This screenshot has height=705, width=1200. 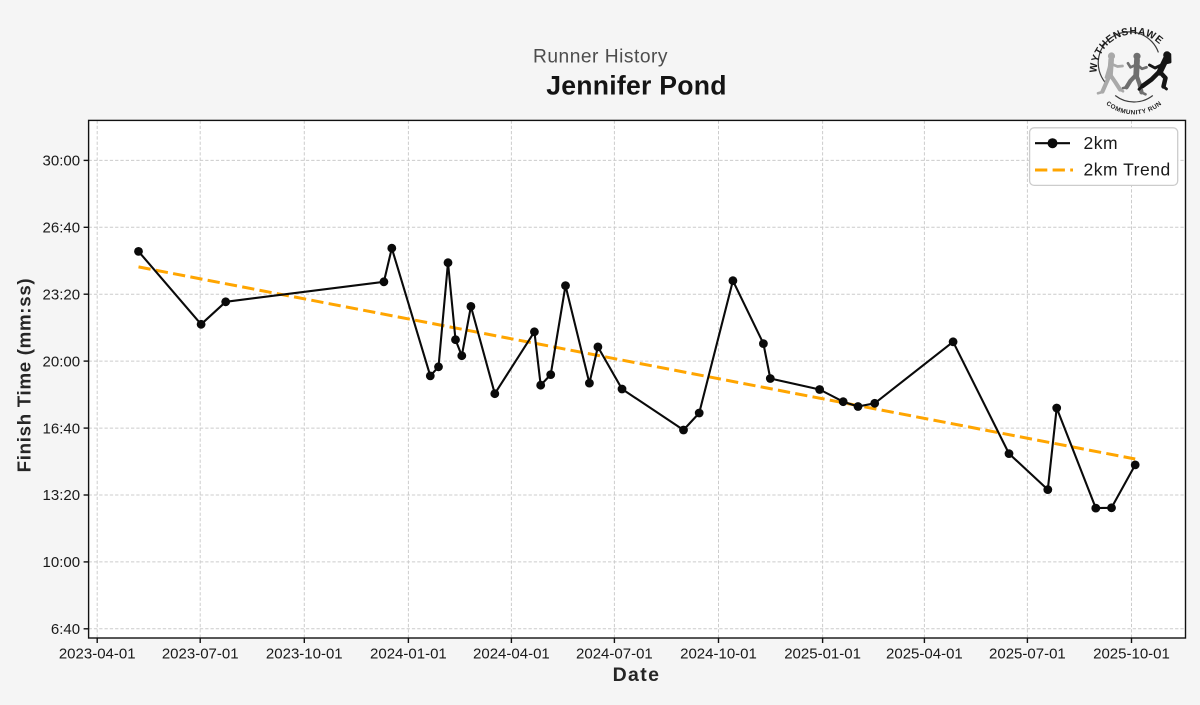 What do you see at coordinates (97, 653) in the screenshot?
I see `svg-text: 2023-04-01` at bounding box center [97, 653].